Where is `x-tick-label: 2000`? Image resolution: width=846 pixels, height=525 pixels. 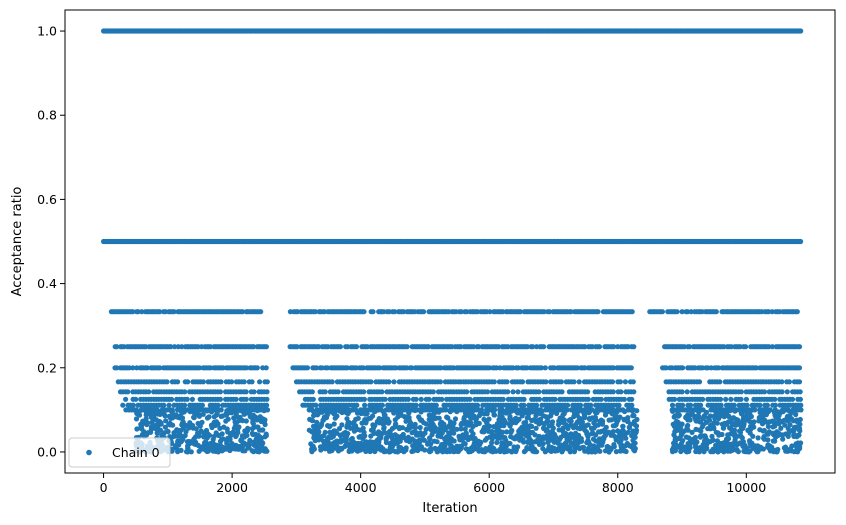 x-tick-label: 2000 is located at coordinates (232, 487).